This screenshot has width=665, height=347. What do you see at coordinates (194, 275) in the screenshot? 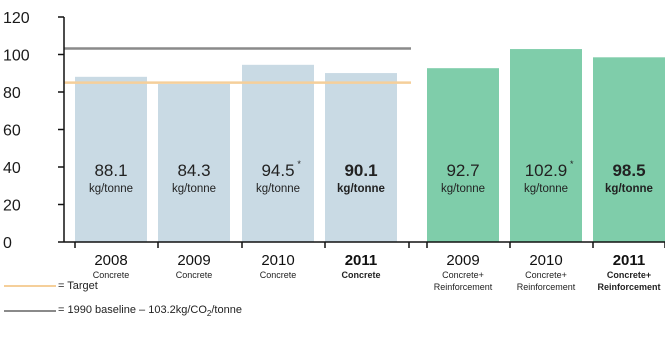
I see `category-sub-1-0: Concrete` at bounding box center [194, 275].